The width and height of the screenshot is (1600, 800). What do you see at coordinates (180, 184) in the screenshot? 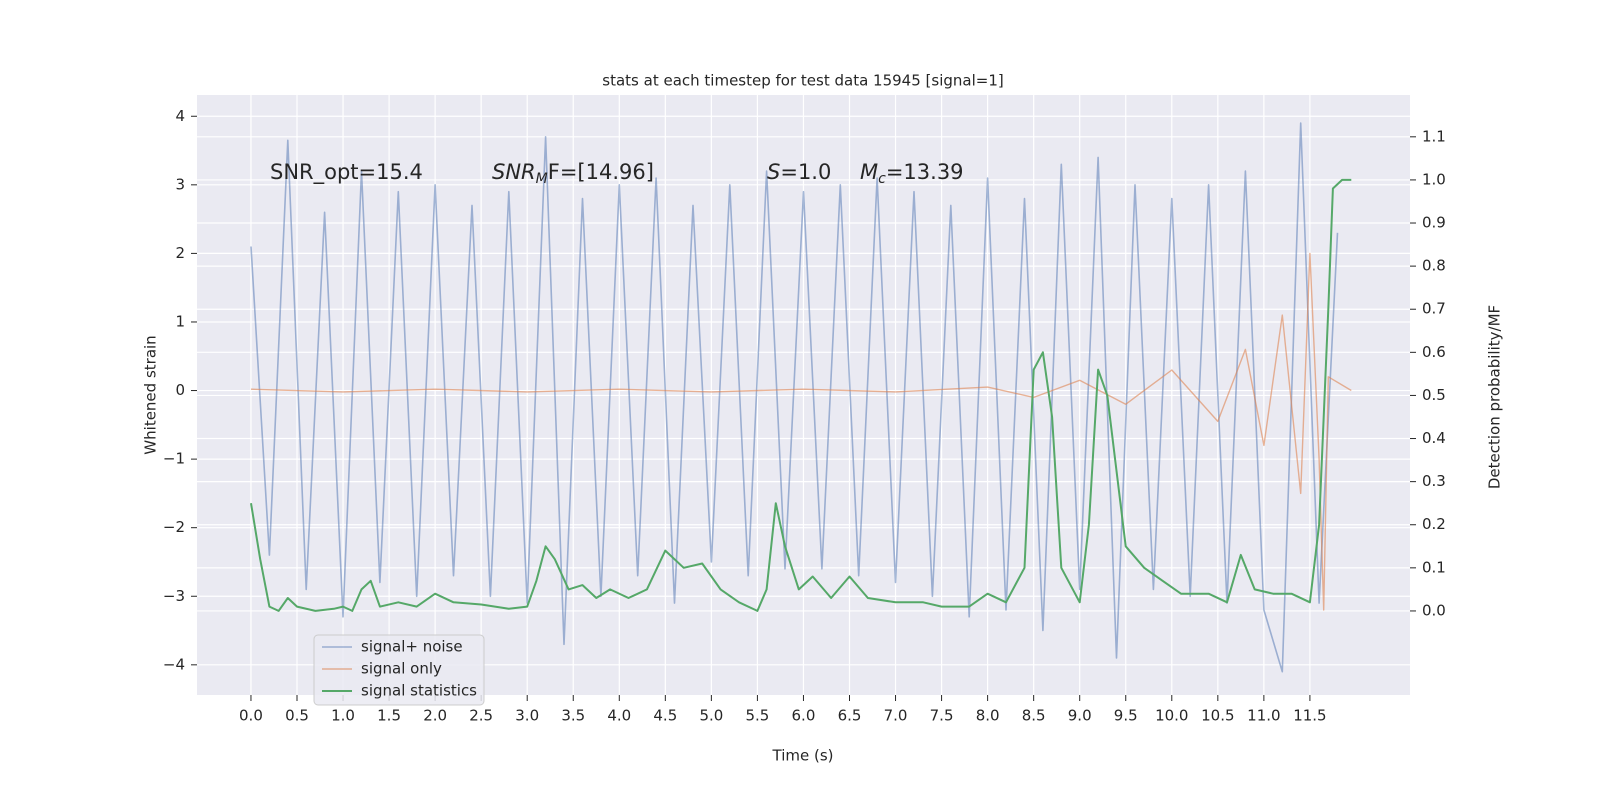
I see `y-tick-label: 3` at bounding box center [180, 184].